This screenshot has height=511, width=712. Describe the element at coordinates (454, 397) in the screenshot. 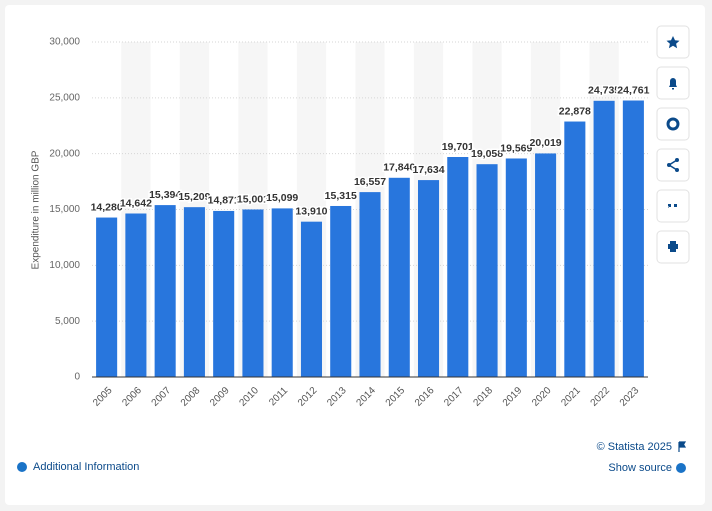

I see `x-tick-label: 2017` at that location.